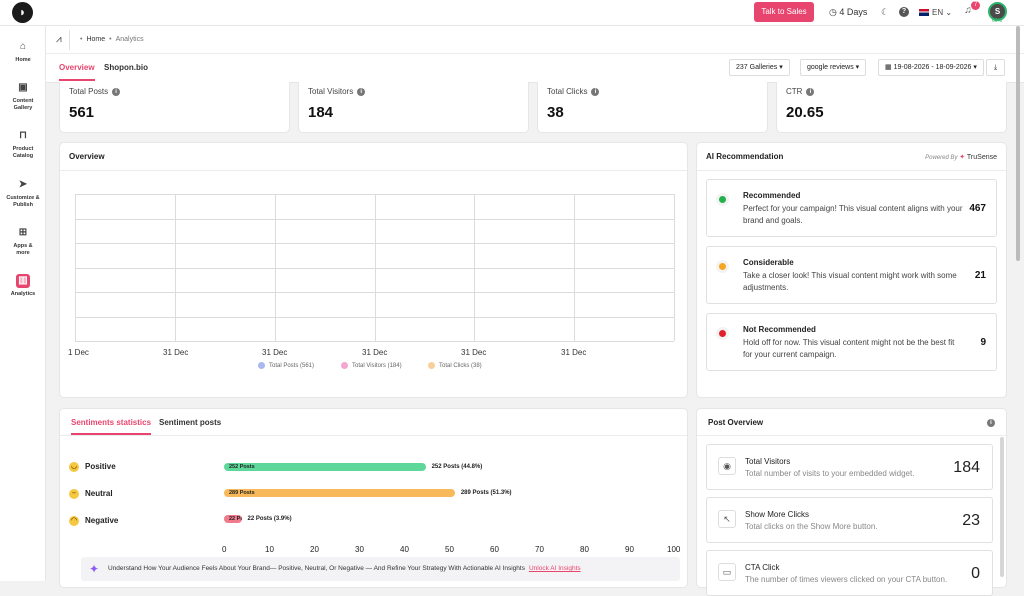 This screenshot has height=596, width=1024. I want to click on overview-title: Overview, so click(87, 156).